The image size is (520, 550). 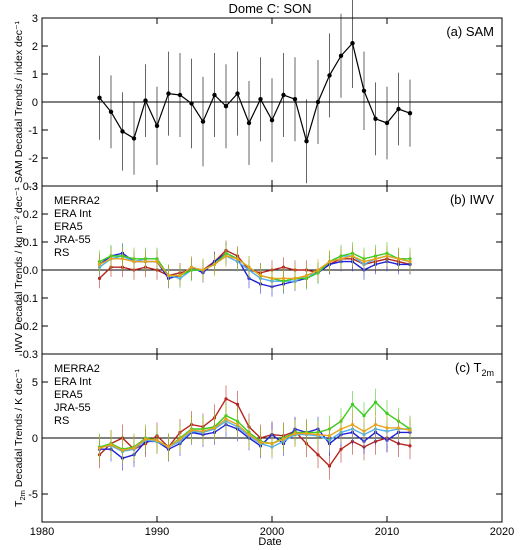 What do you see at coordinates (30, 243) in the screenshot?
I see `y-tick-label: 0.1` at bounding box center [30, 243].